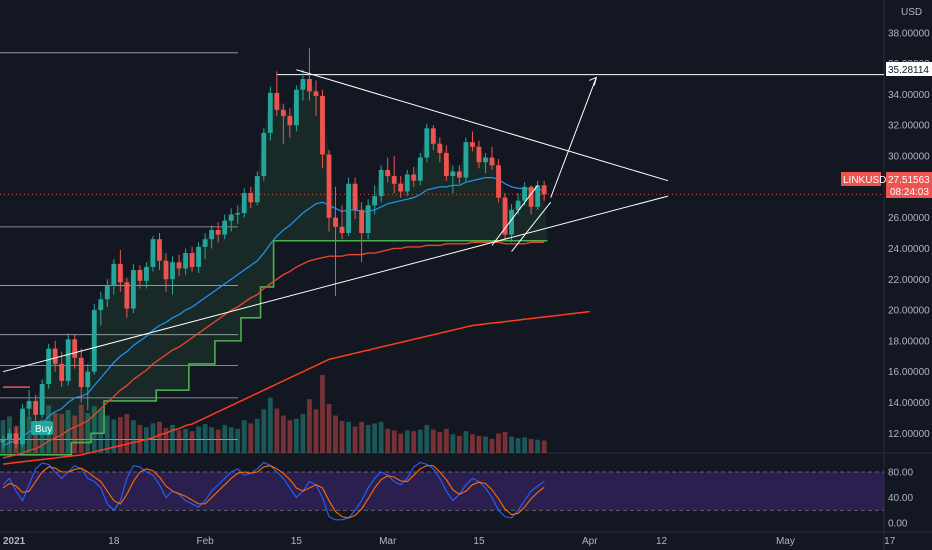 This screenshot has height=550, width=932. What do you see at coordinates (590, 541) in the screenshot?
I see `time-tick-label: Apr` at bounding box center [590, 541].